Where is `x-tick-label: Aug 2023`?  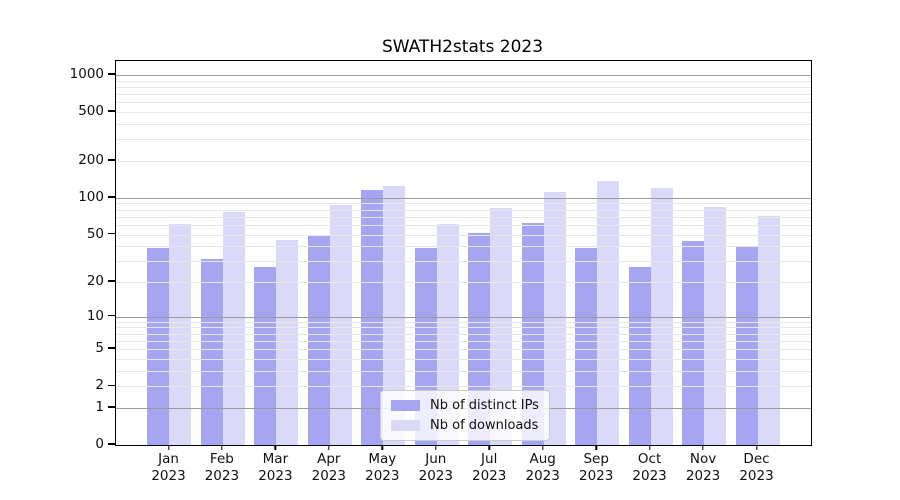 x-tick-label: Aug 2023 is located at coordinates (542, 467).